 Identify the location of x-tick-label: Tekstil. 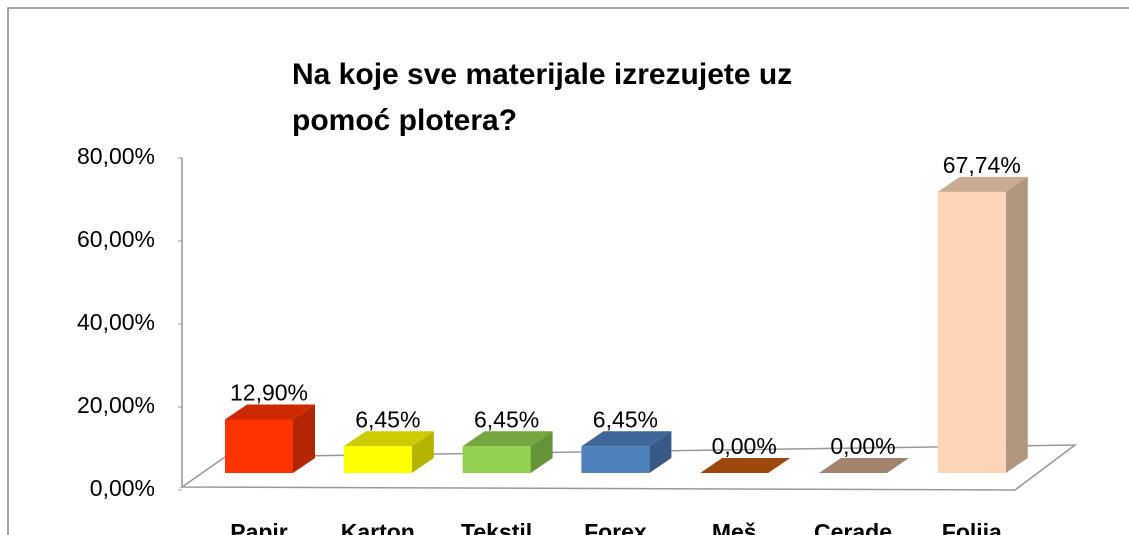
(496, 527).